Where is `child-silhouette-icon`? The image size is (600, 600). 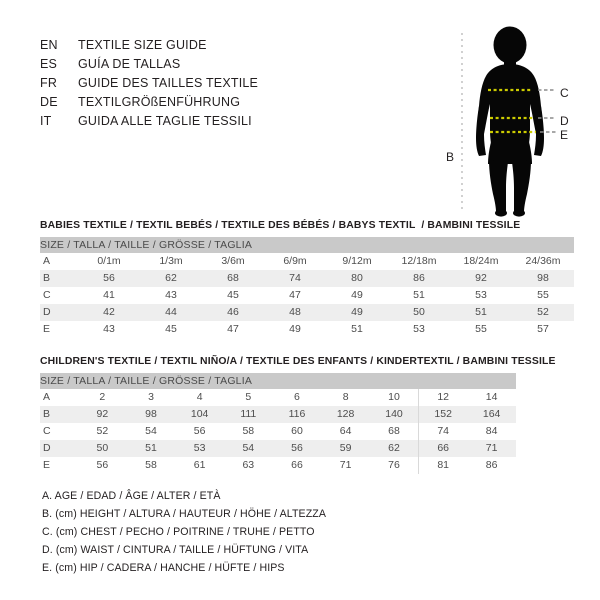 child-silhouette-icon is located at coordinates (508, 121).